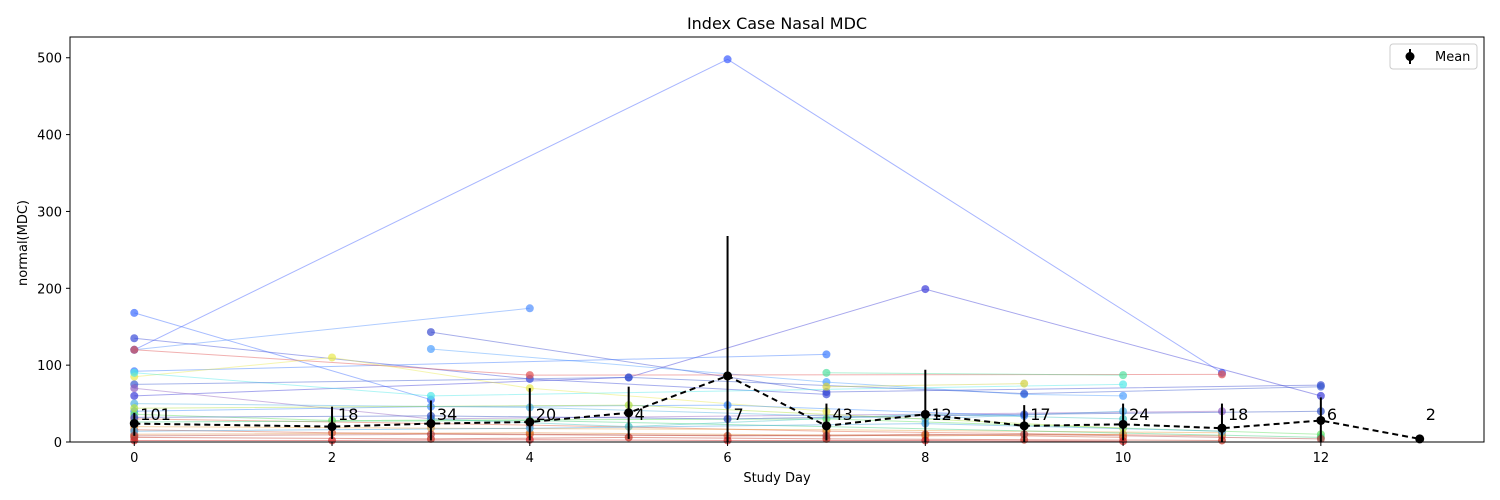  What do you see at coordinates (842, 414) in the screenshot?
I see `count-label: 43` at bounding box center [842, 414].